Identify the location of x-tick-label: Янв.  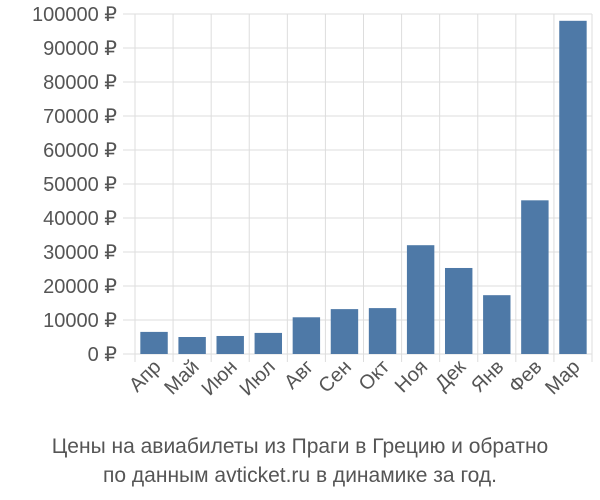
(487, 376).